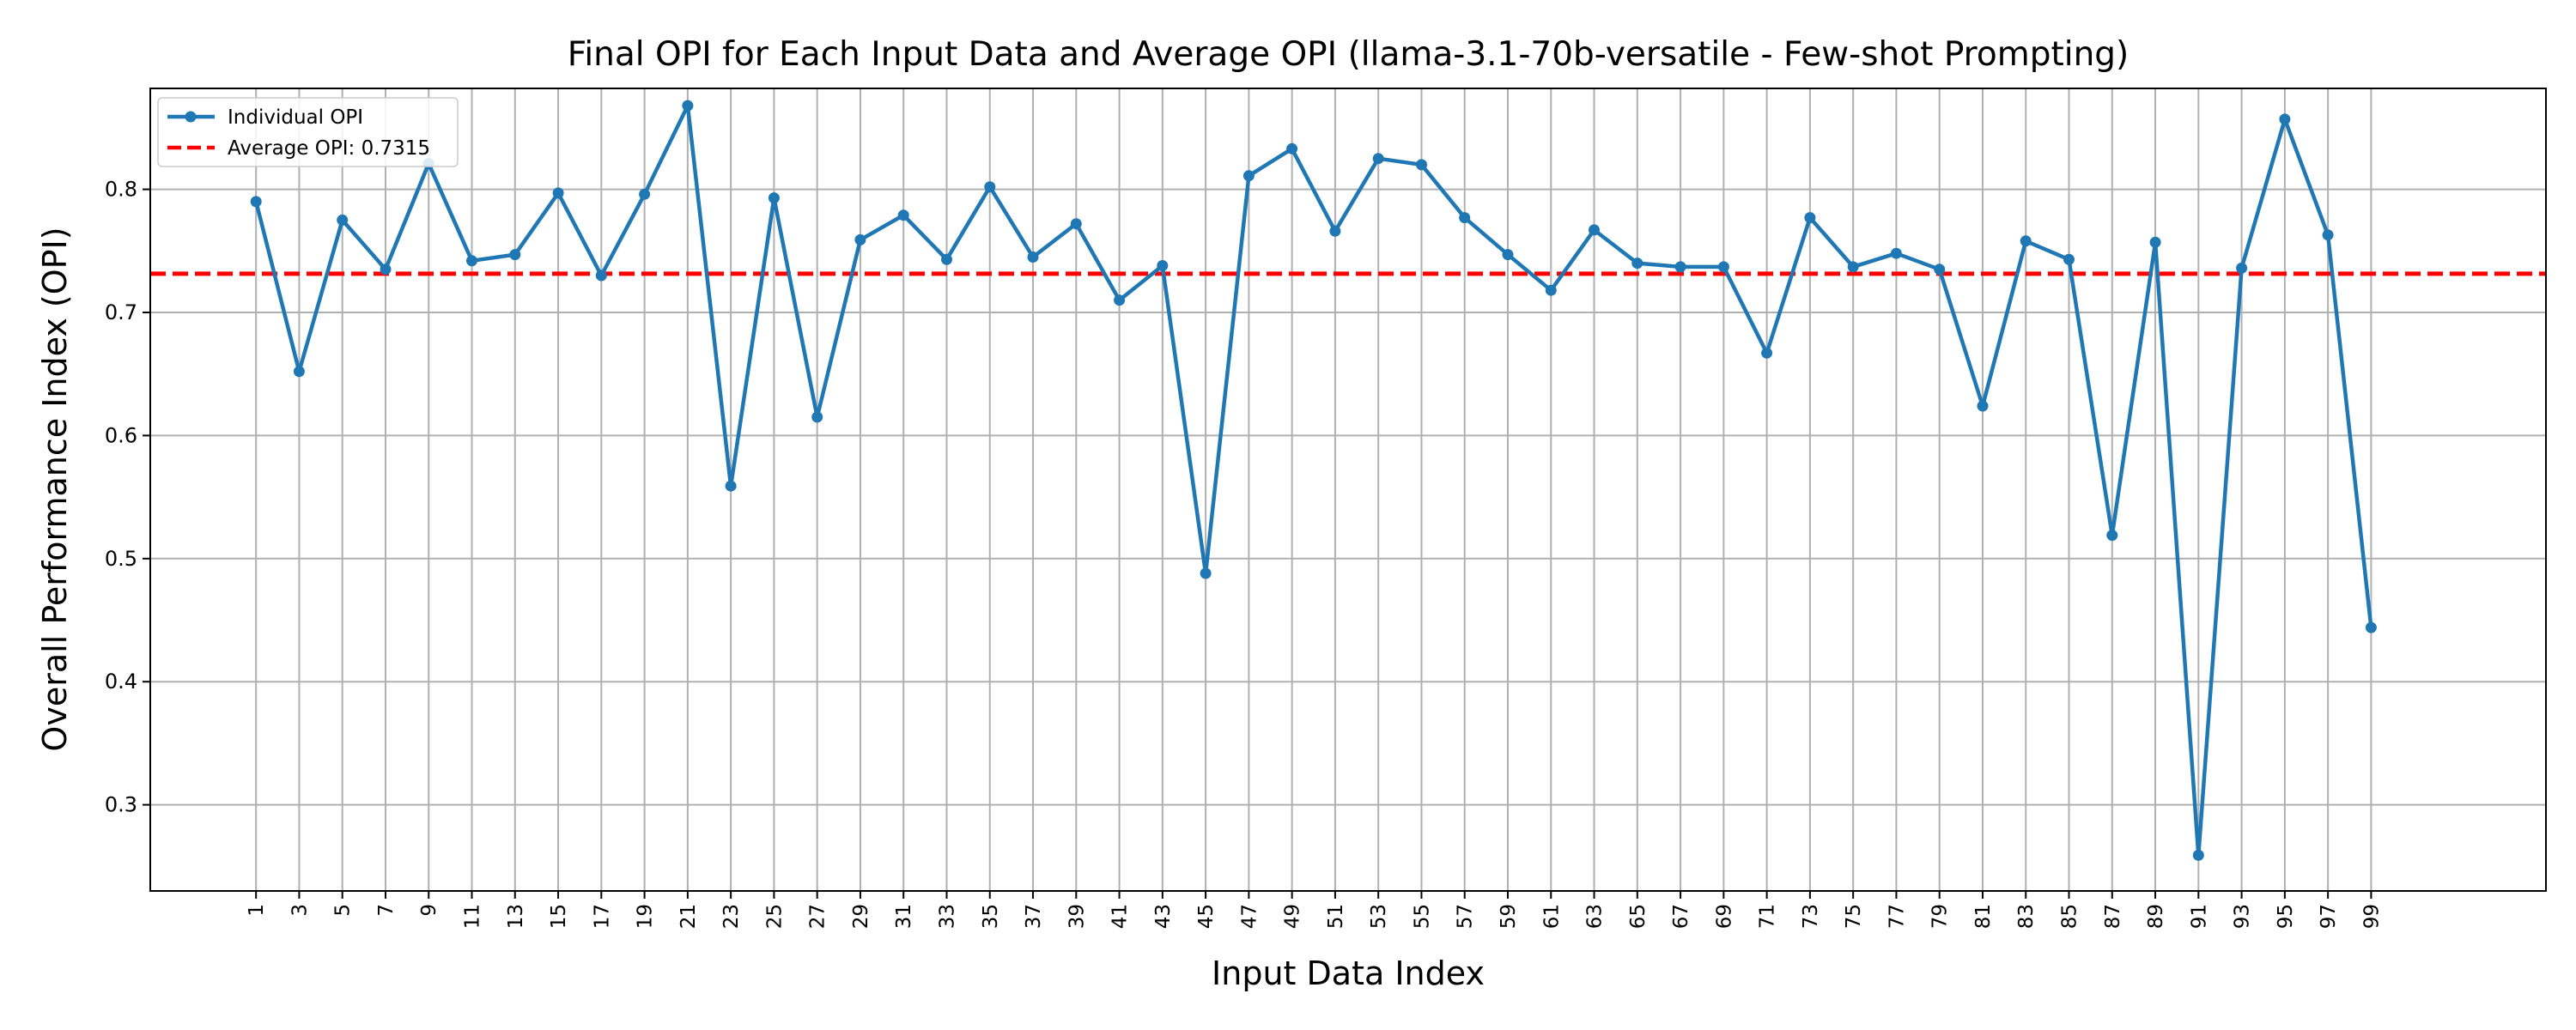  What do you see at coordinates (1811, 916) in the screenshot?
I see `x-tick-label: 73` at bounding box center [1811, 916].